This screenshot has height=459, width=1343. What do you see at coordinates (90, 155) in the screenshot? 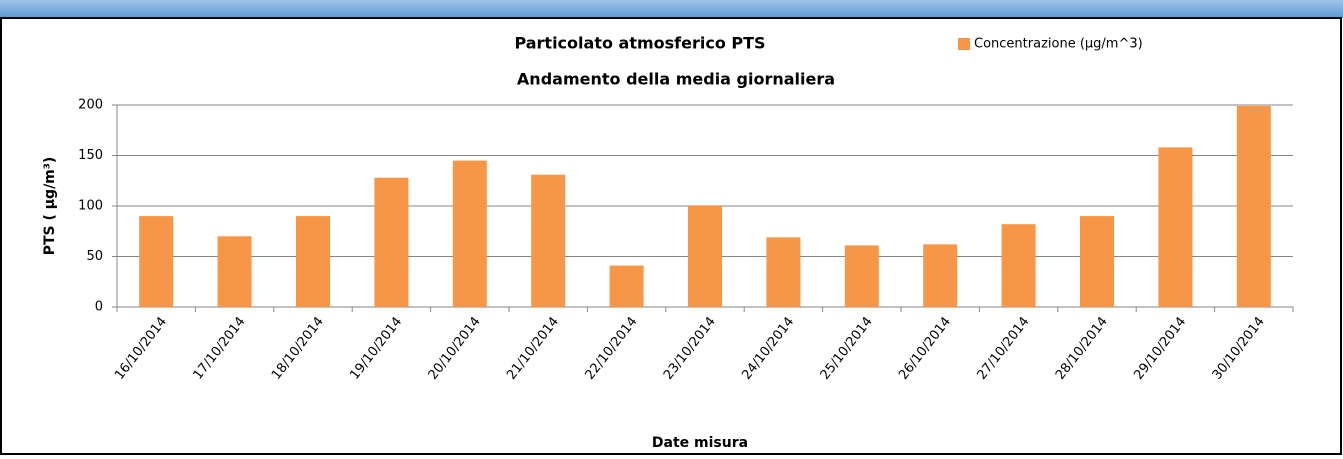
I see `y-tick-label: 150` at bounding box center [90, 155].